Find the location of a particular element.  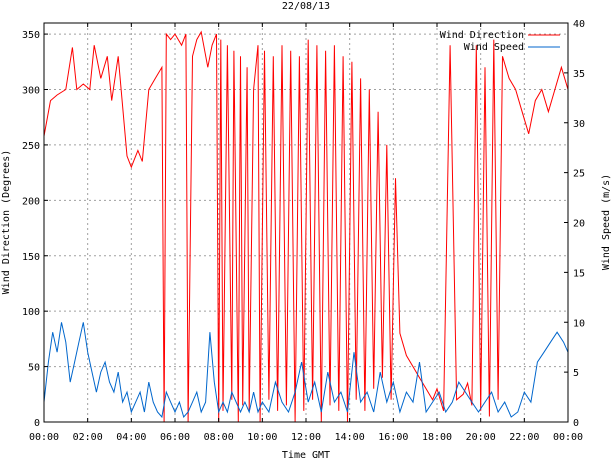

y-tick-label-left: 150 is located at coordinates (31, 257).